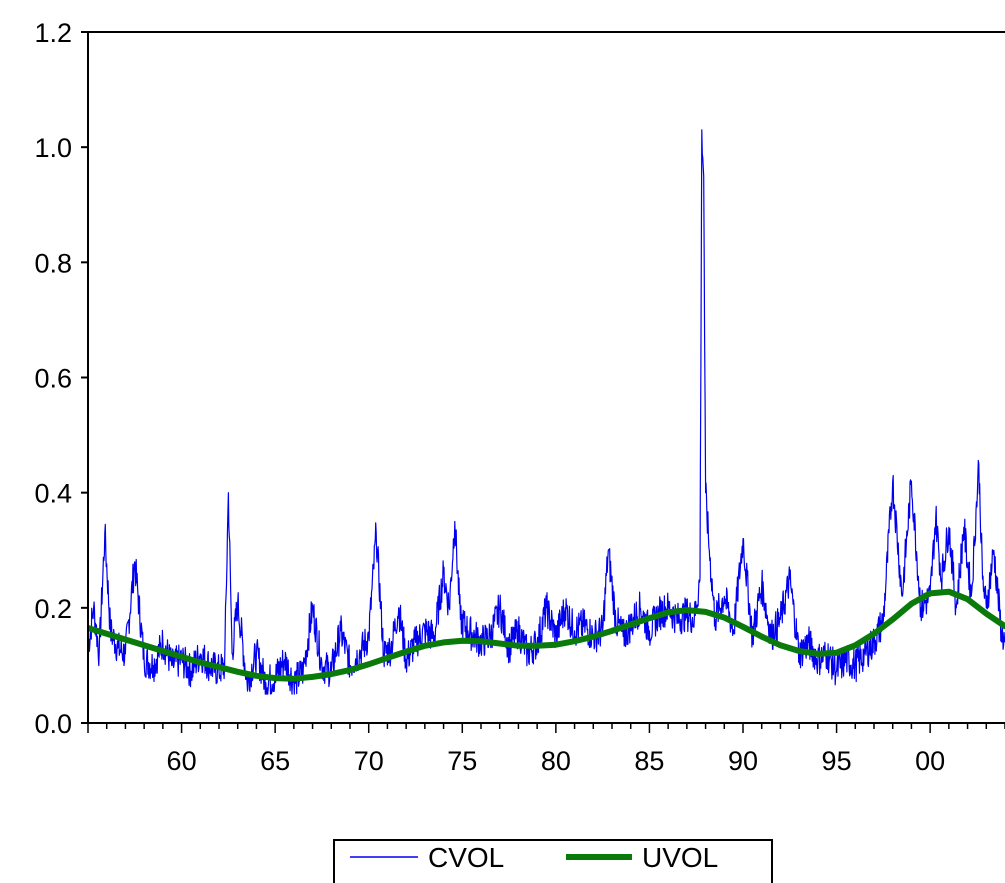  I want to click on x-tick-label: 00, so click(930, 761).